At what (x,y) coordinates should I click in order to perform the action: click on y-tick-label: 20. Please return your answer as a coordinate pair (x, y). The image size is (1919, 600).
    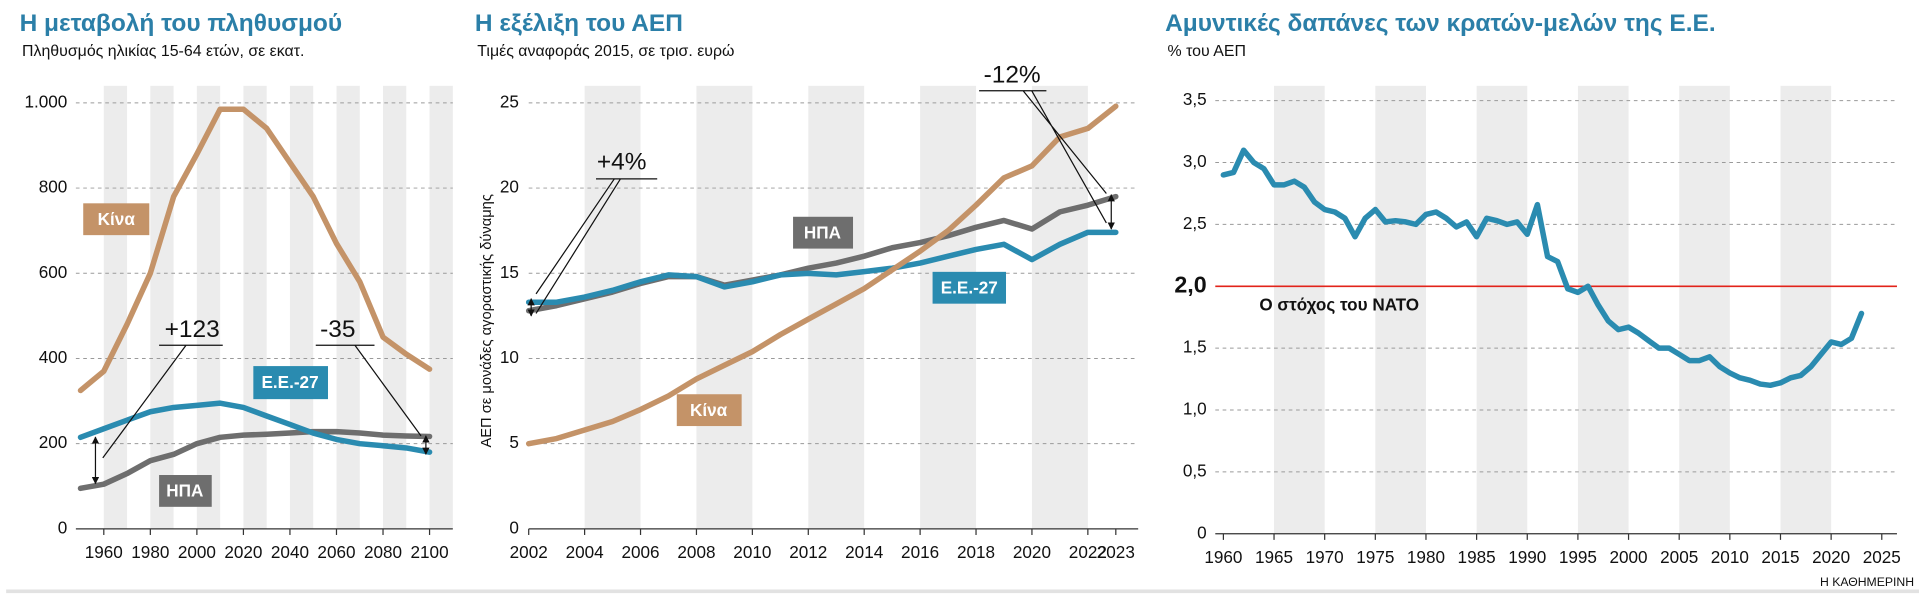
    Looking at the image, I should click on (509, 187).